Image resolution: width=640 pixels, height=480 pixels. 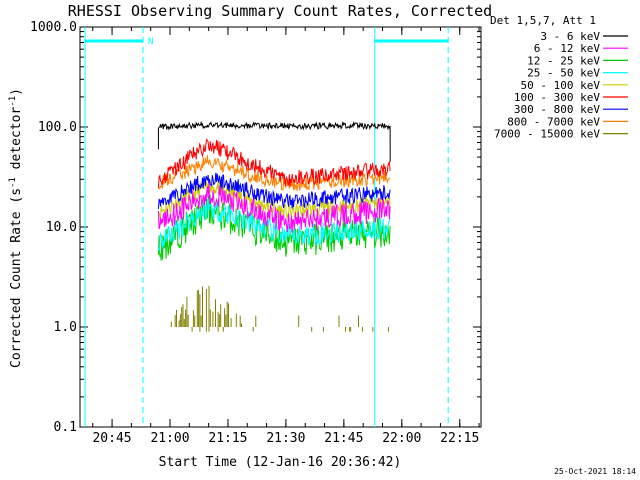 What do you see at coordinates (459, 438) in the screenshot?
I see `x-tick-label: 22:15` at bounding box center [459, 438].